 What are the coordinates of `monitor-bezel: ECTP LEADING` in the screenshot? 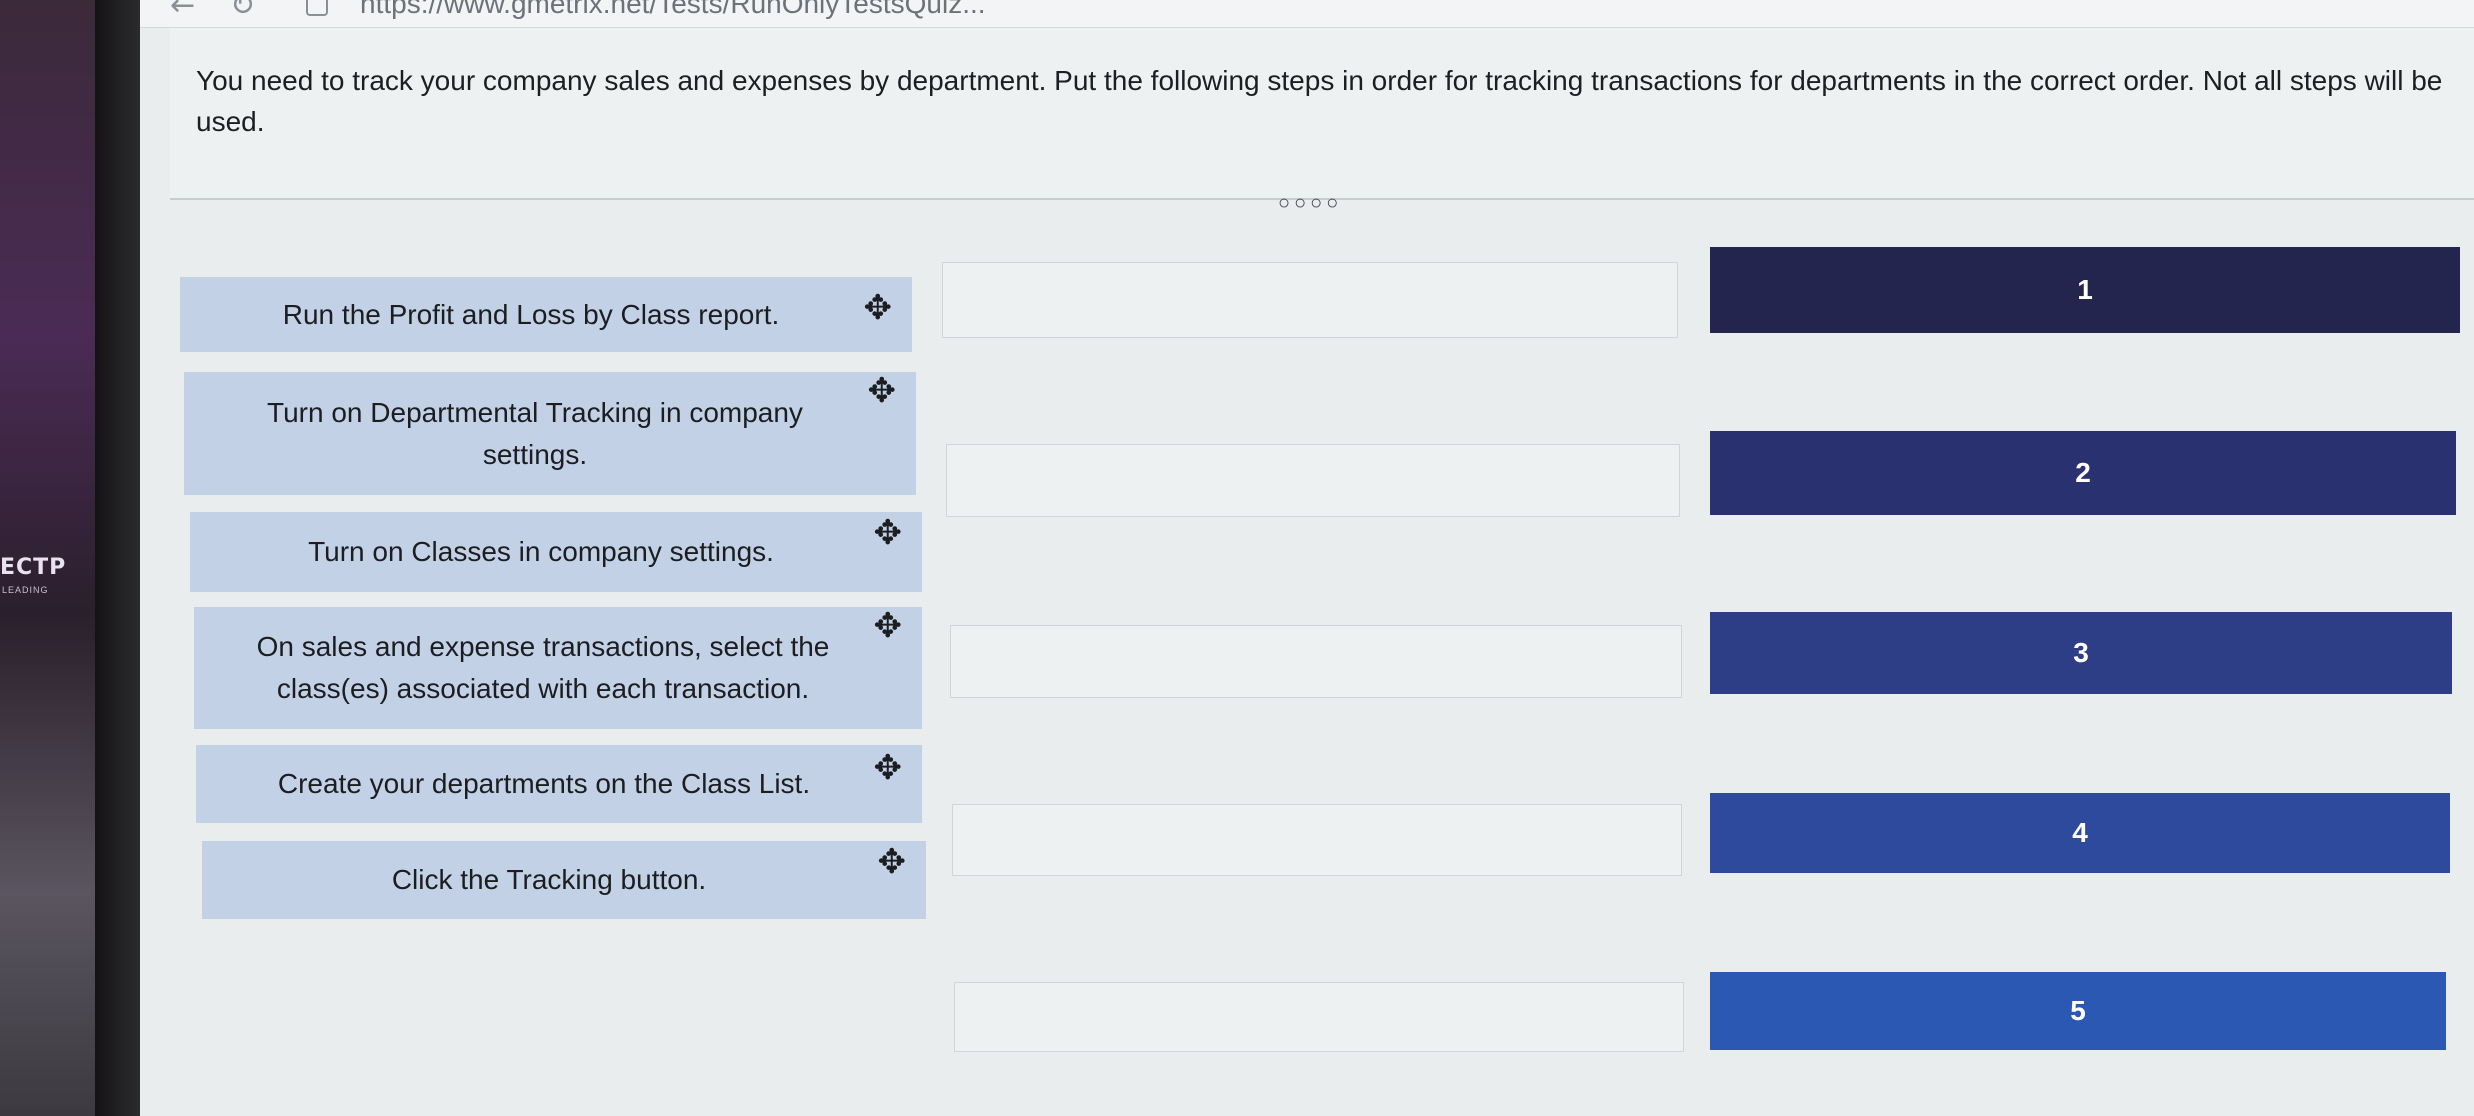 It's located at (70, 558).